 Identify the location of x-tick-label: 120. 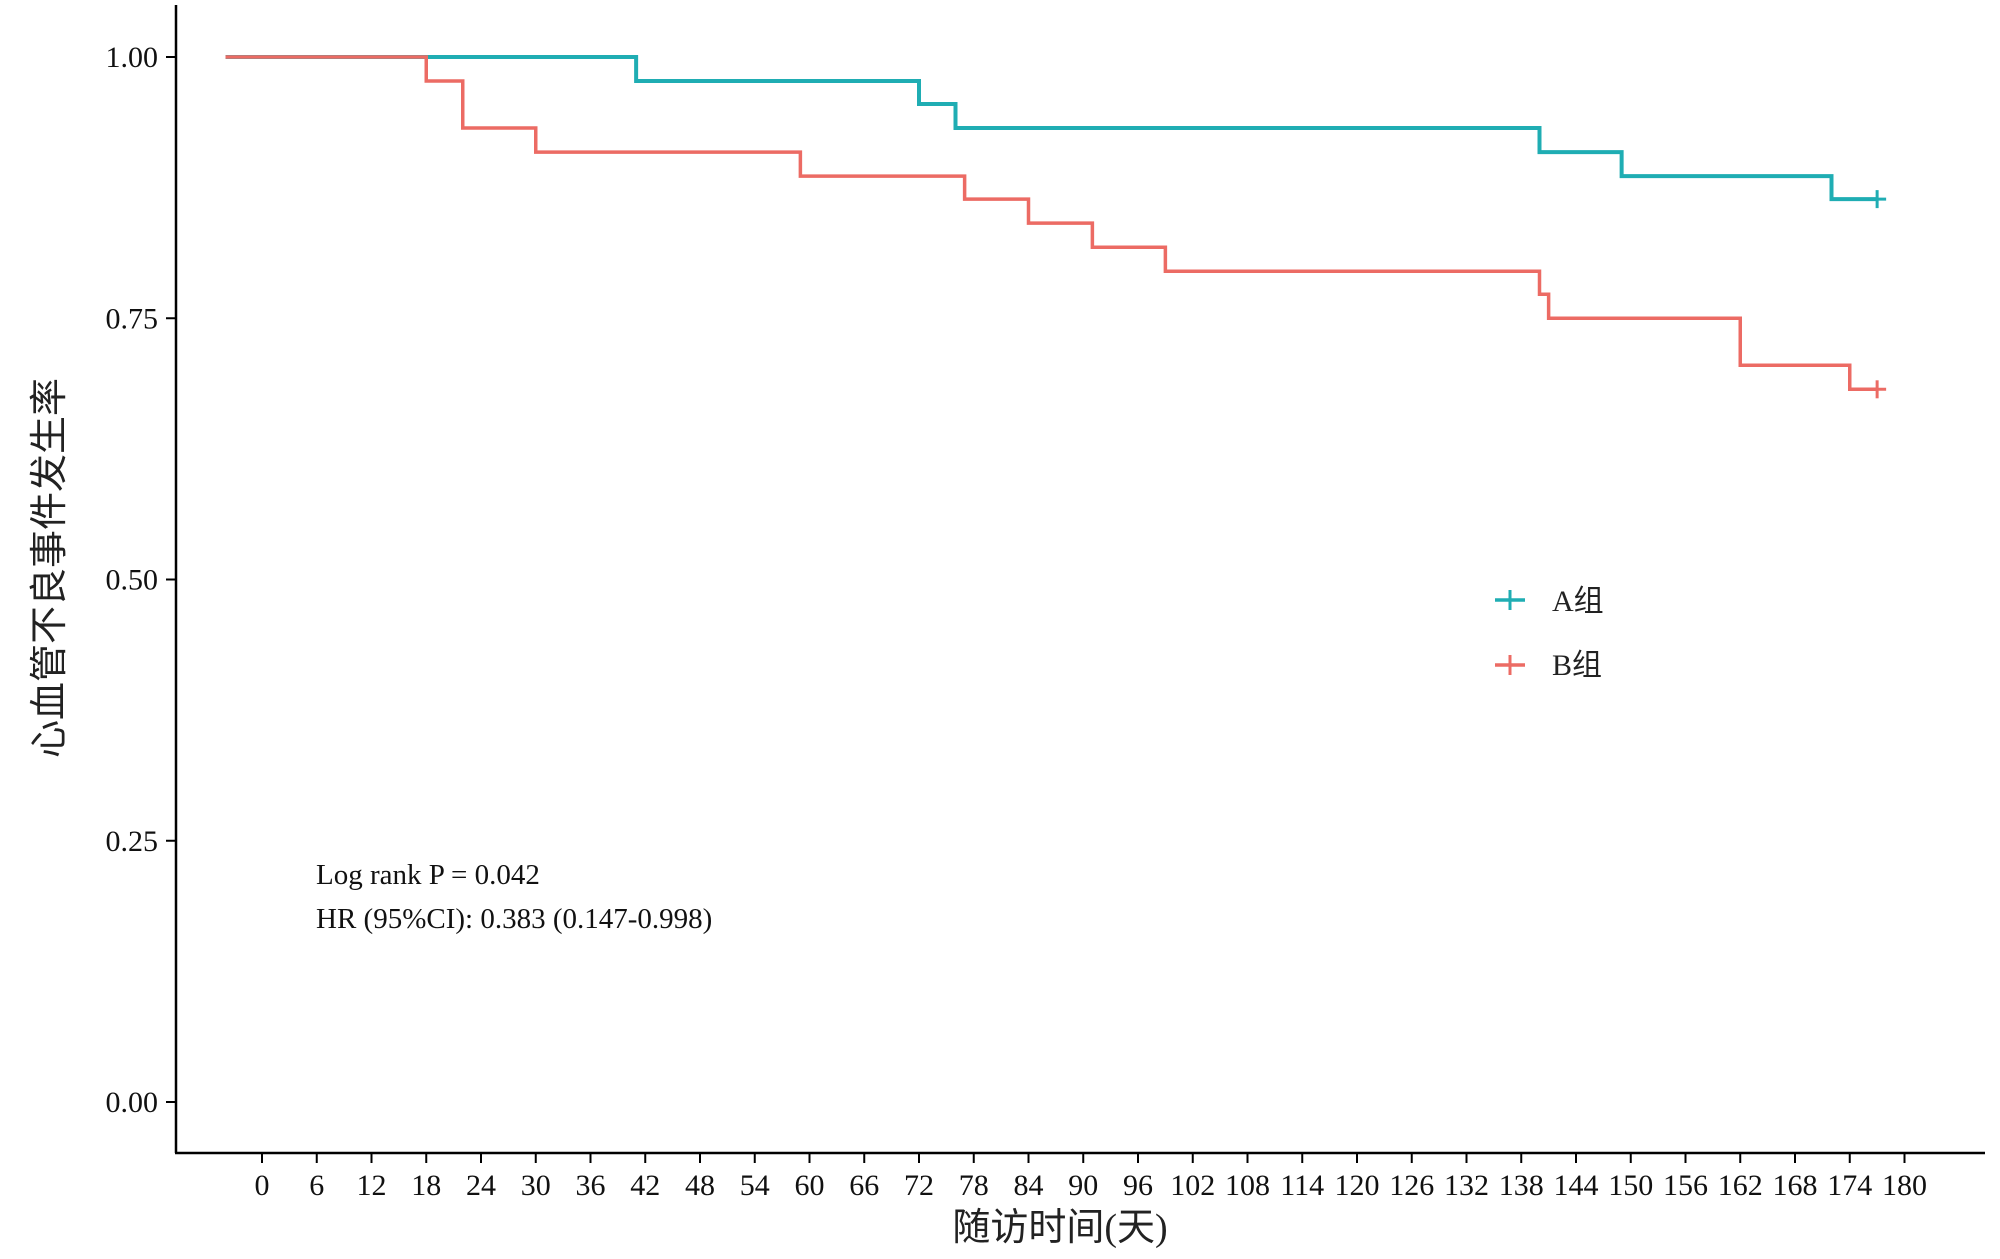
(1357, 1185).